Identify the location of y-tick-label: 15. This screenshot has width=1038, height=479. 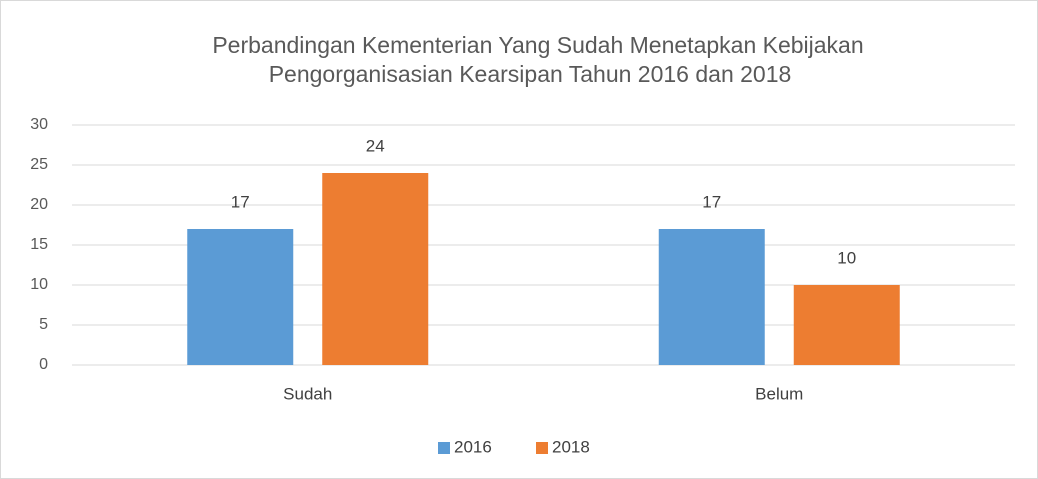
(39, 244).